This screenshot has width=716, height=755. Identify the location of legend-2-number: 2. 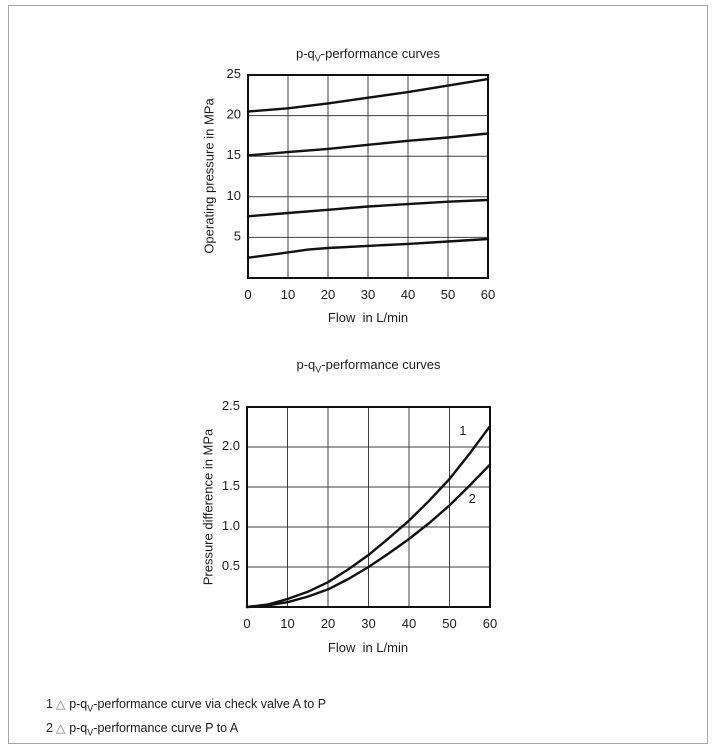
(49, 727).